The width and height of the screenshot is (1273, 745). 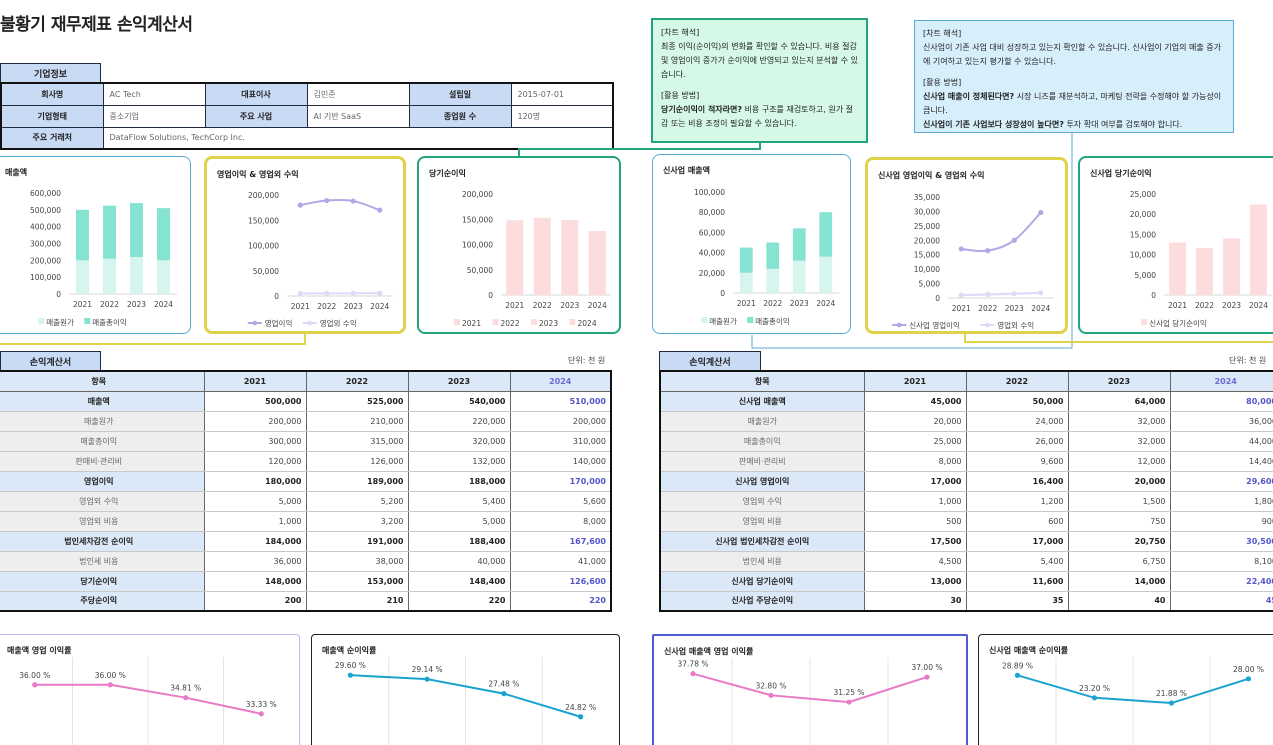 I want to click on table-cell: 14,000, so click(x=1119, y=581).